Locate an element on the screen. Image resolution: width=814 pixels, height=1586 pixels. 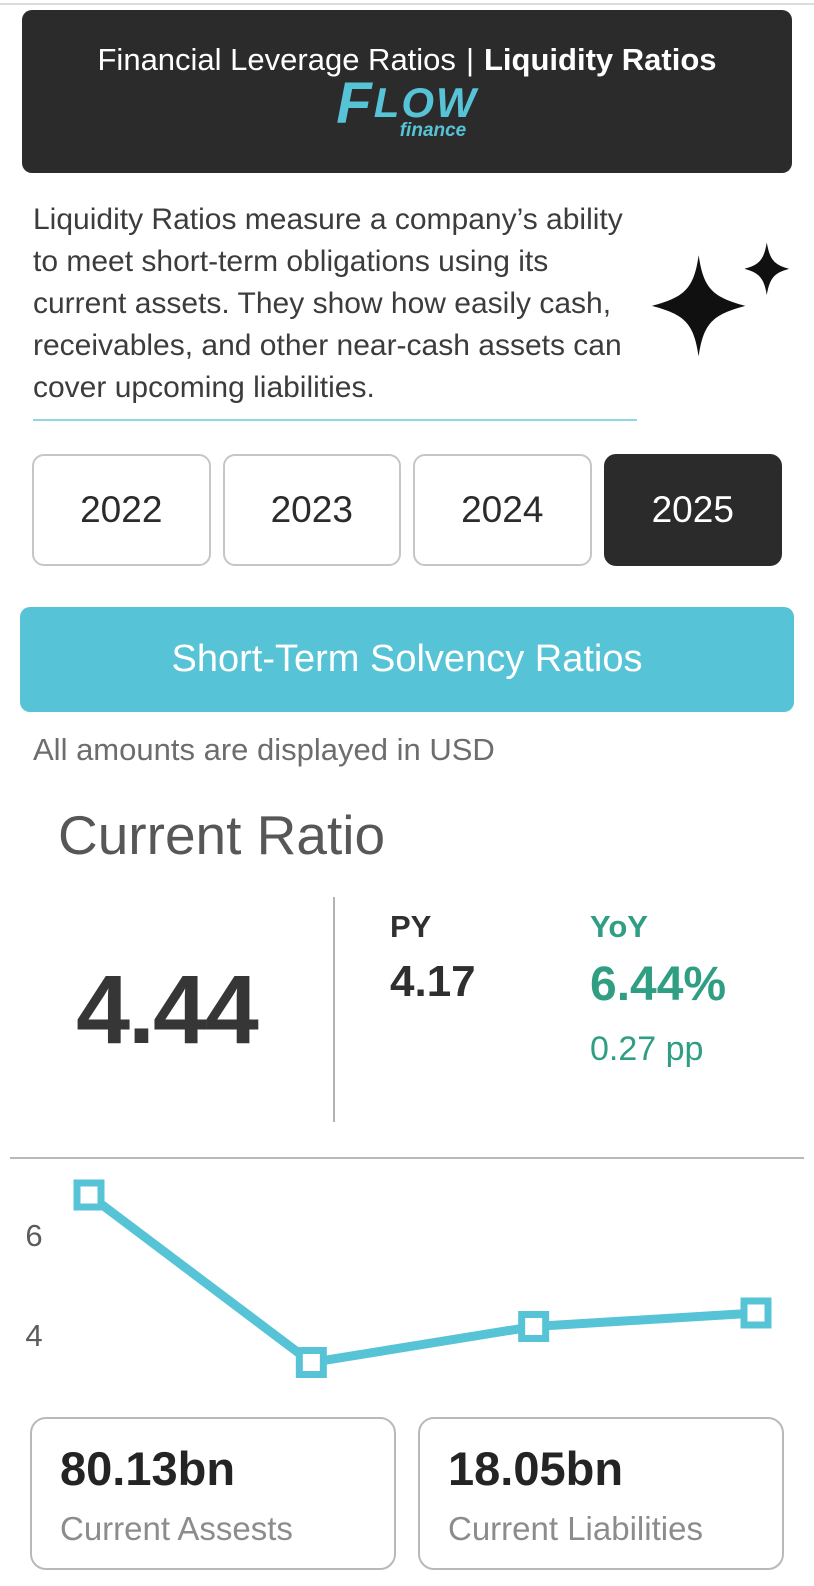
sparkles-icon is located at coordinates (720, 299).